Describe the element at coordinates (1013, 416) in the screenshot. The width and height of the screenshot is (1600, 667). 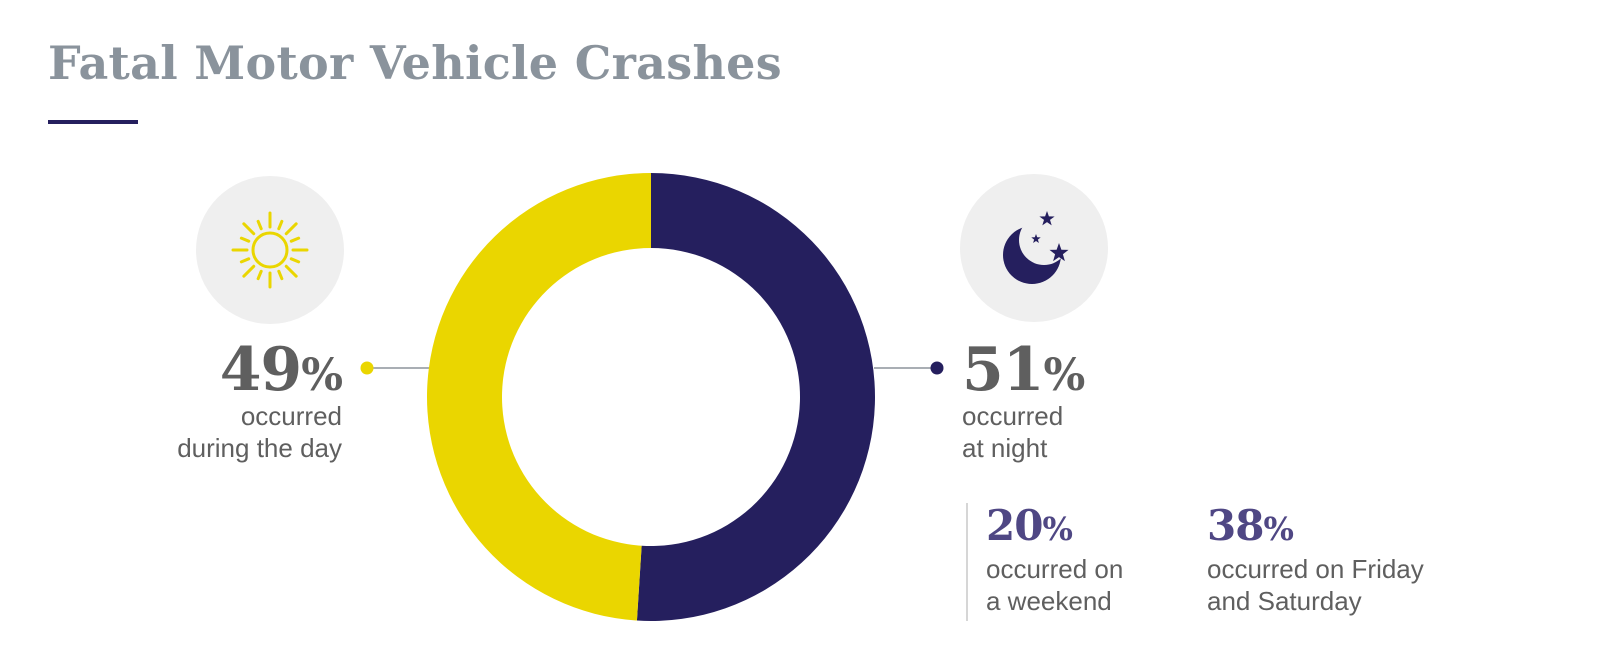
I see `night-caption-line-1: occurred` at that location.